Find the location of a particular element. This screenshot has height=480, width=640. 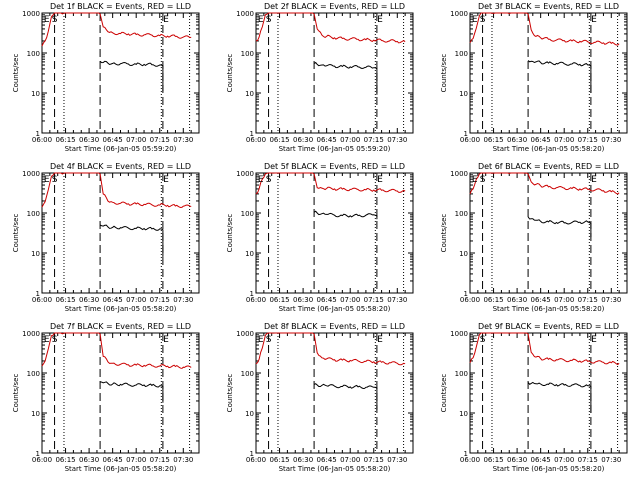

chart-title: Det 6f BLACK = Events, RED = LLD is located at coordinates (548, 166).